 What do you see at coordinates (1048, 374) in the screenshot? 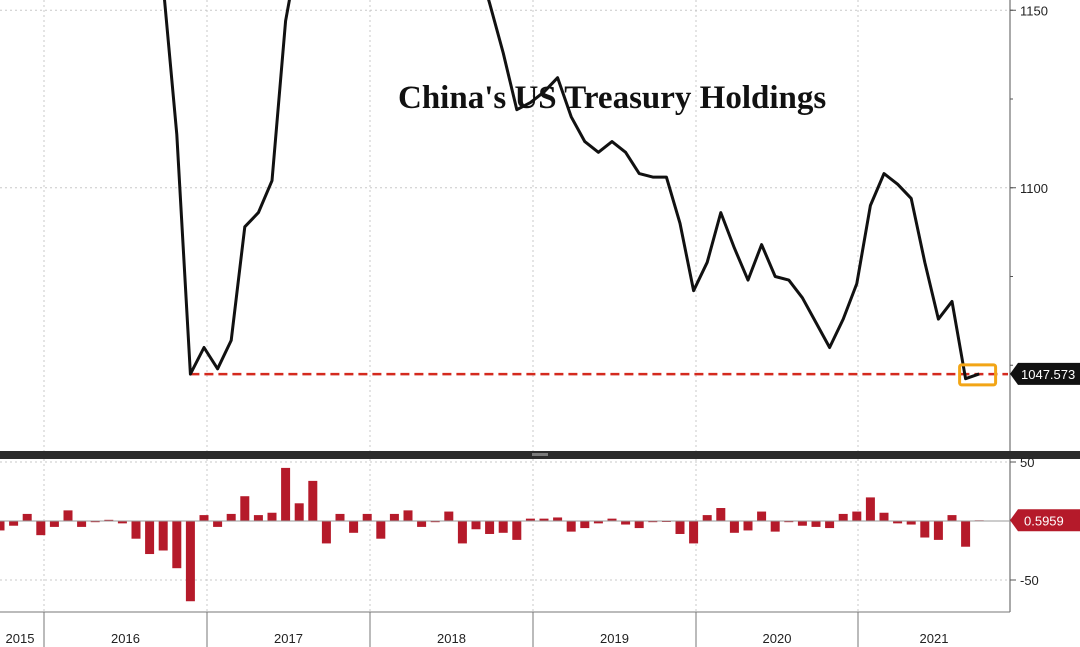
I see `last-value-label: 1047.573` at bounding box center [1048, 374].